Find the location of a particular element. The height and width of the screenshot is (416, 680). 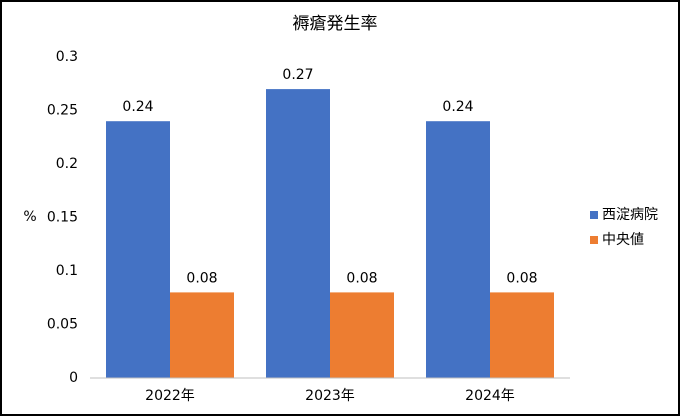

y-tick-label: 0.2 is located at coordinates (67, 164).